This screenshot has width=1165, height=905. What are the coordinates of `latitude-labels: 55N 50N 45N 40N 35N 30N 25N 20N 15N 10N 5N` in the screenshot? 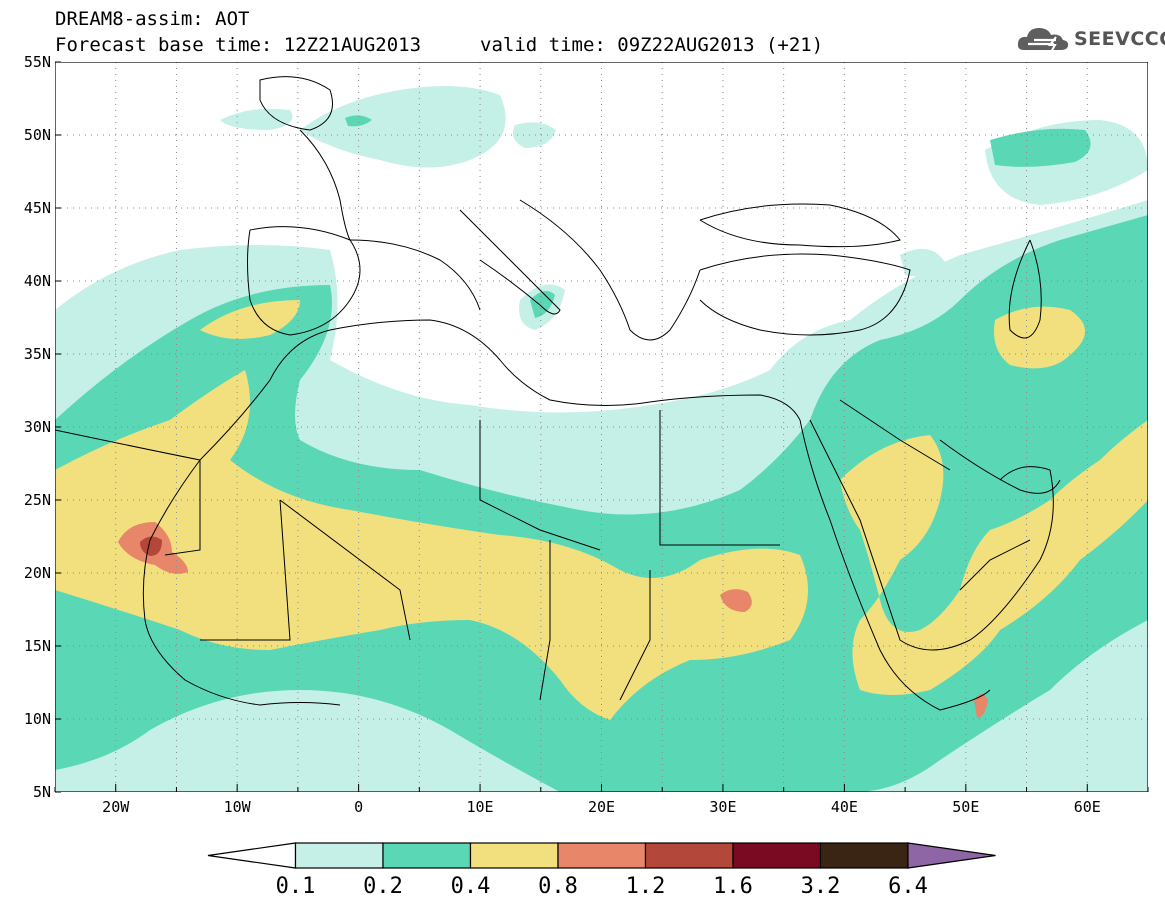 It's located at (37, 427).